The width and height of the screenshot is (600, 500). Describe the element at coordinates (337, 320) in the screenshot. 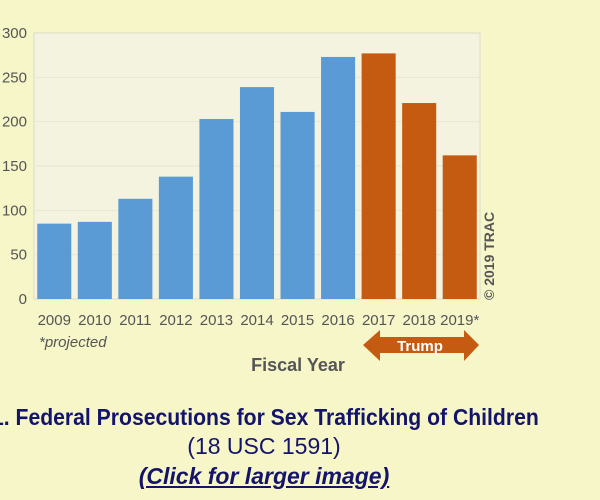

I see `x-tick-label: 2016` at that location.